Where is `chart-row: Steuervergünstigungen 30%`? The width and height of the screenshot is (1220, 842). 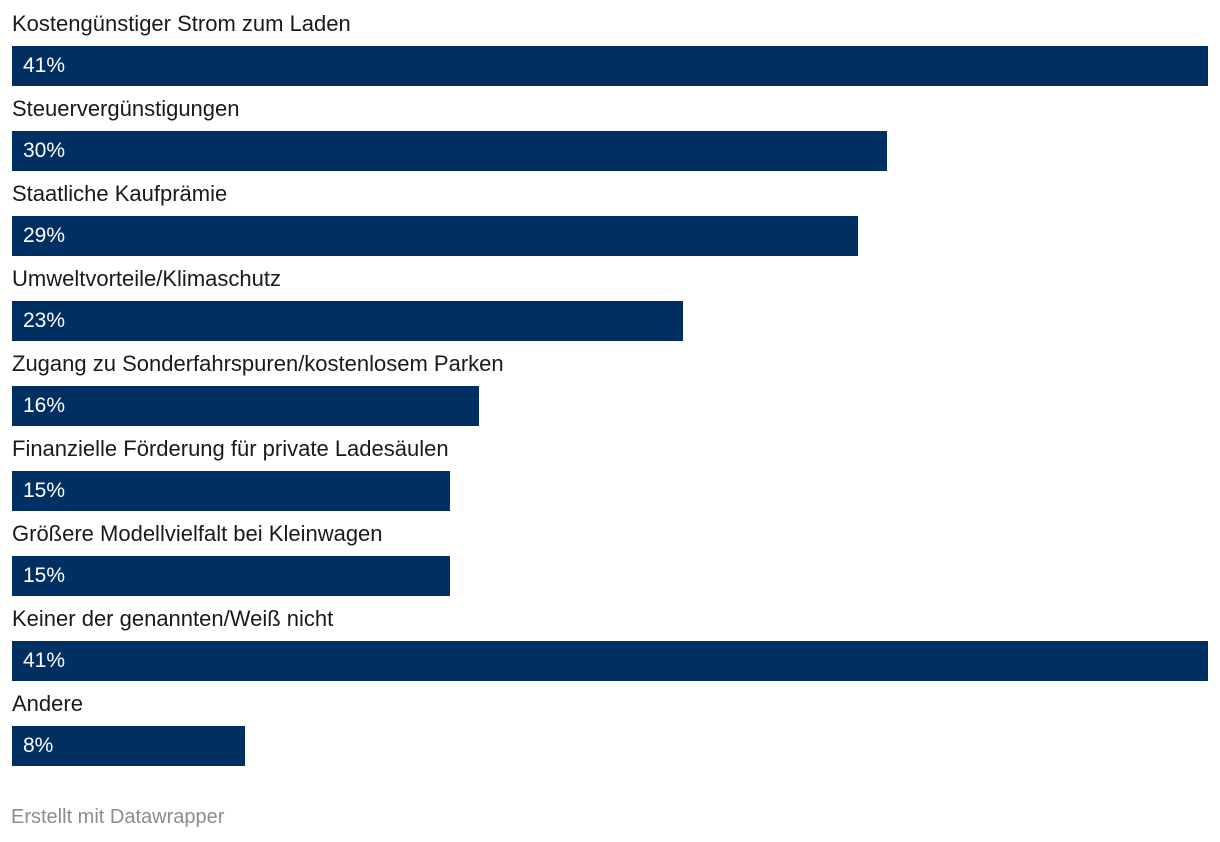
chart-row: Steuervergünstigungen 30% is located at coordinates (610, 128).